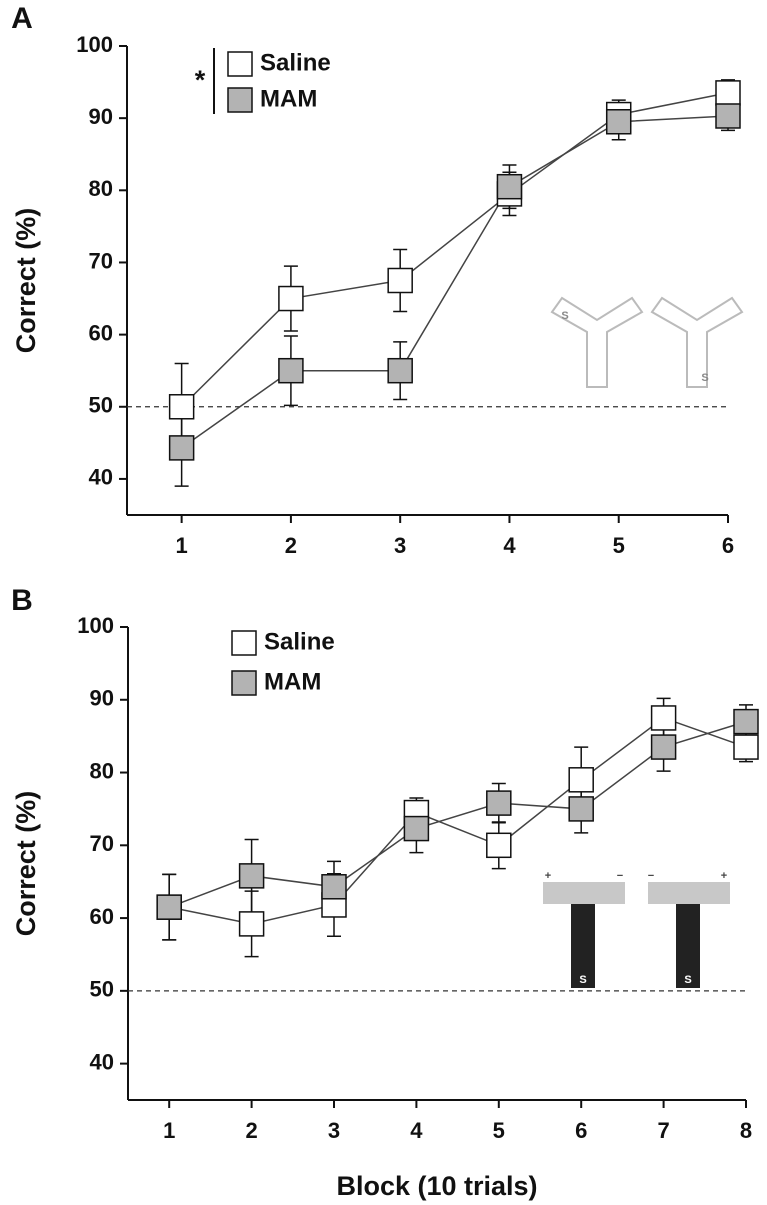 This screenshot has height=1205, width=767. Describe the element at coordinates (436, 1186) in the screenshot. I see `x-axis-label: Block (10 trials)` at that location.